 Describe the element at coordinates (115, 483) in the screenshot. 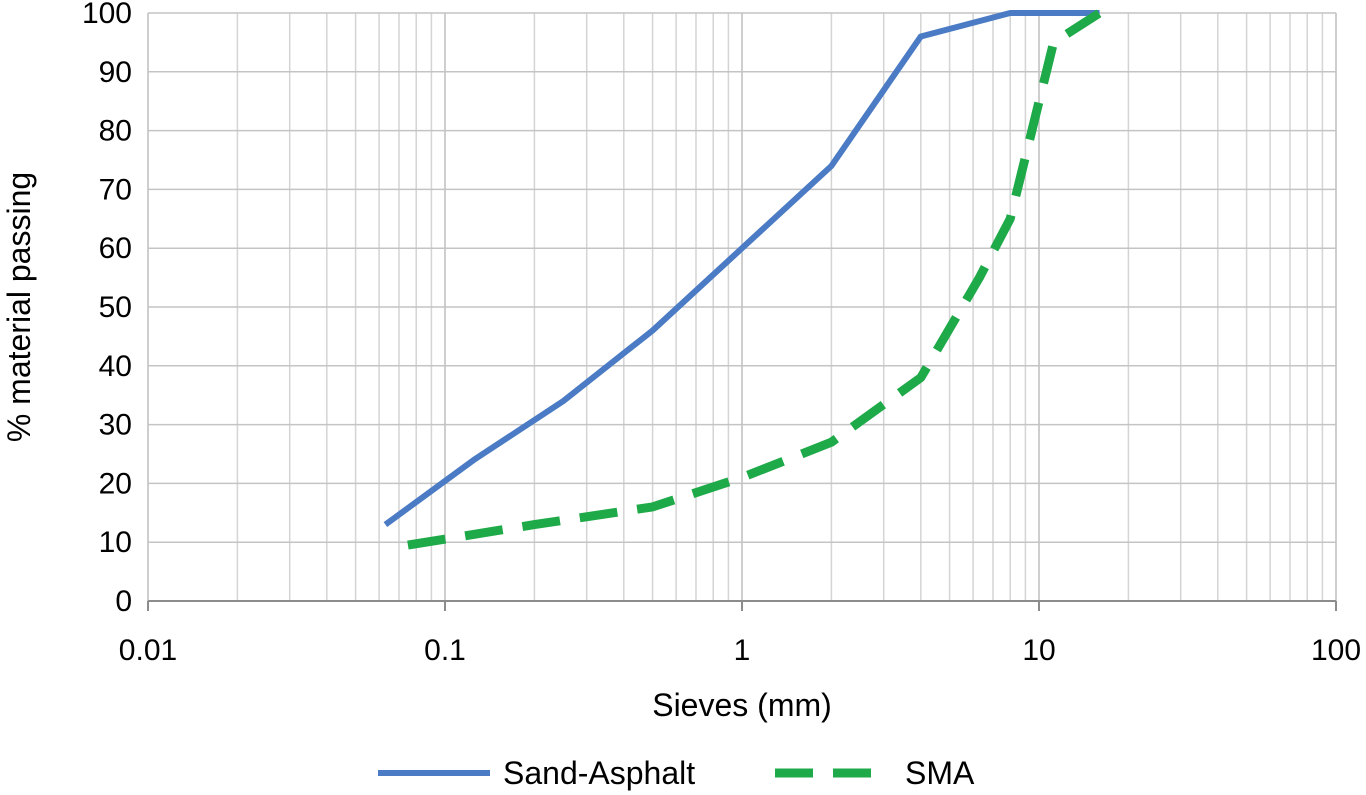

I see `y-tick-label: 20` at that location.